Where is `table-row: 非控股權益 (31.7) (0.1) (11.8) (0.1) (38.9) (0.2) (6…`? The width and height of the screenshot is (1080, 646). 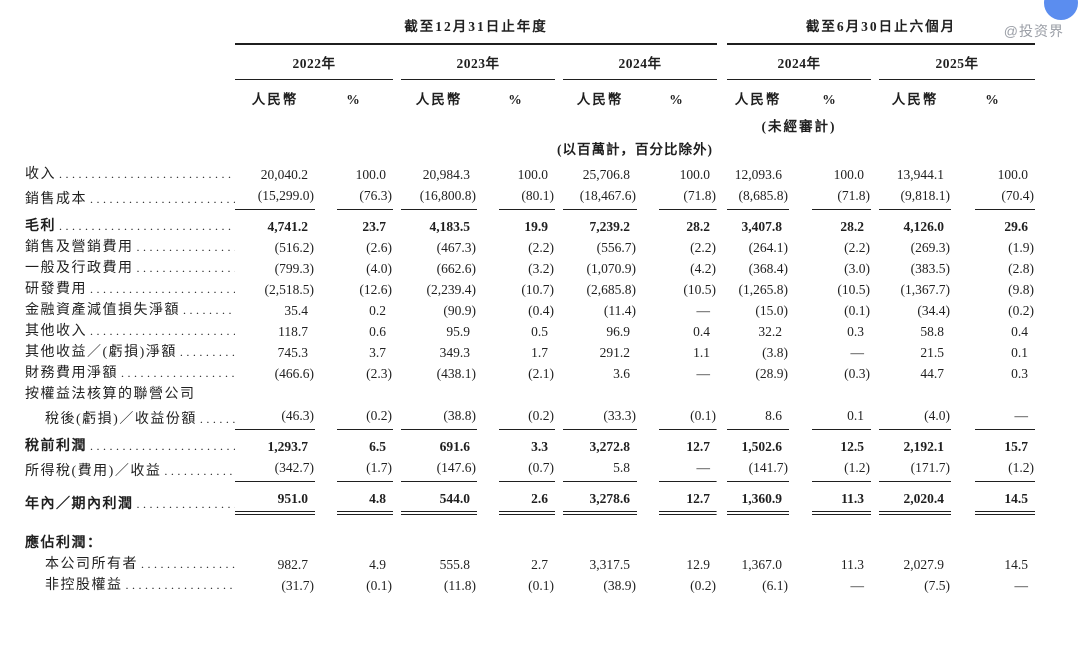 table-row: 非控股權益 (31.7) (0.1) (11.8) (0.1) (38.9) (0.2) (6… is located at coordinates (530, 585).